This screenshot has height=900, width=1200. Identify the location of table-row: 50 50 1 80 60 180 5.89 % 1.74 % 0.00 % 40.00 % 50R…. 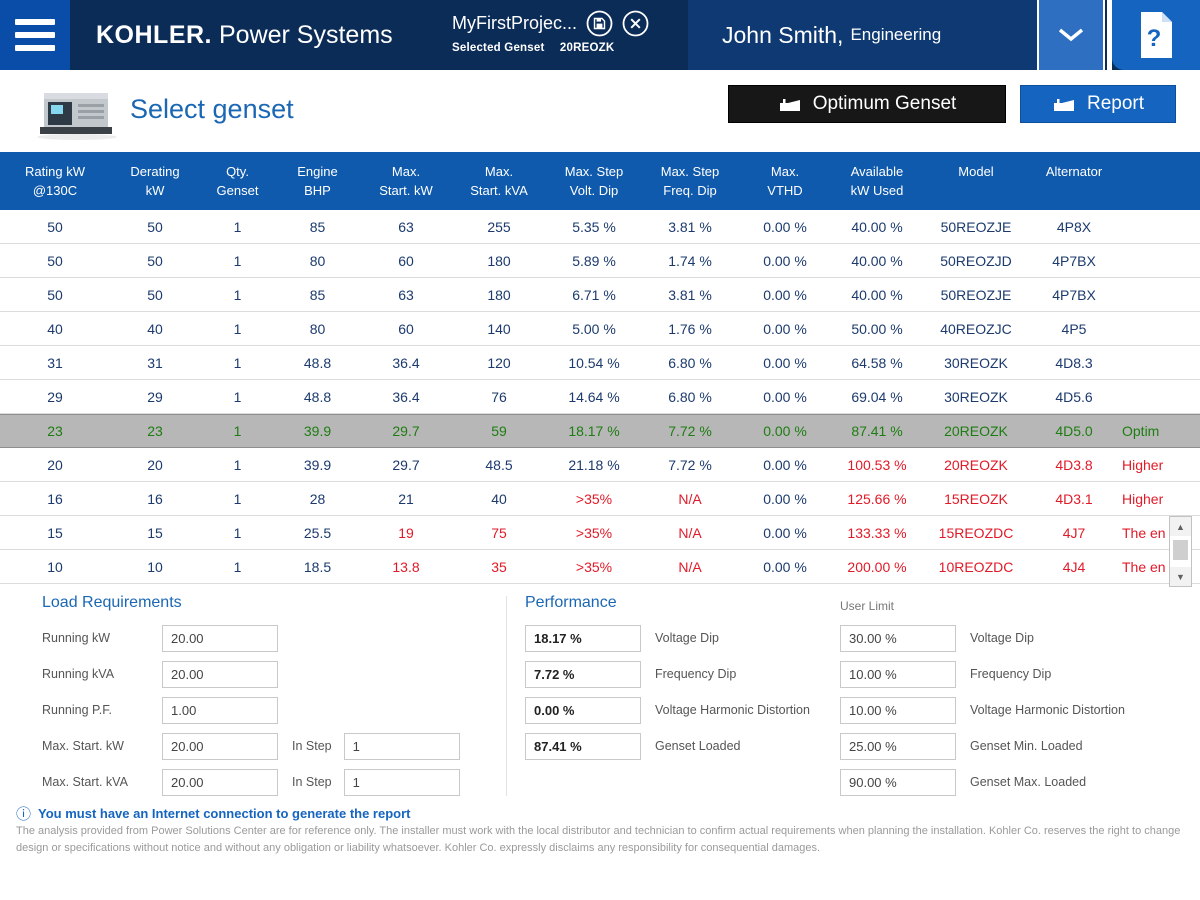
(600, 261).